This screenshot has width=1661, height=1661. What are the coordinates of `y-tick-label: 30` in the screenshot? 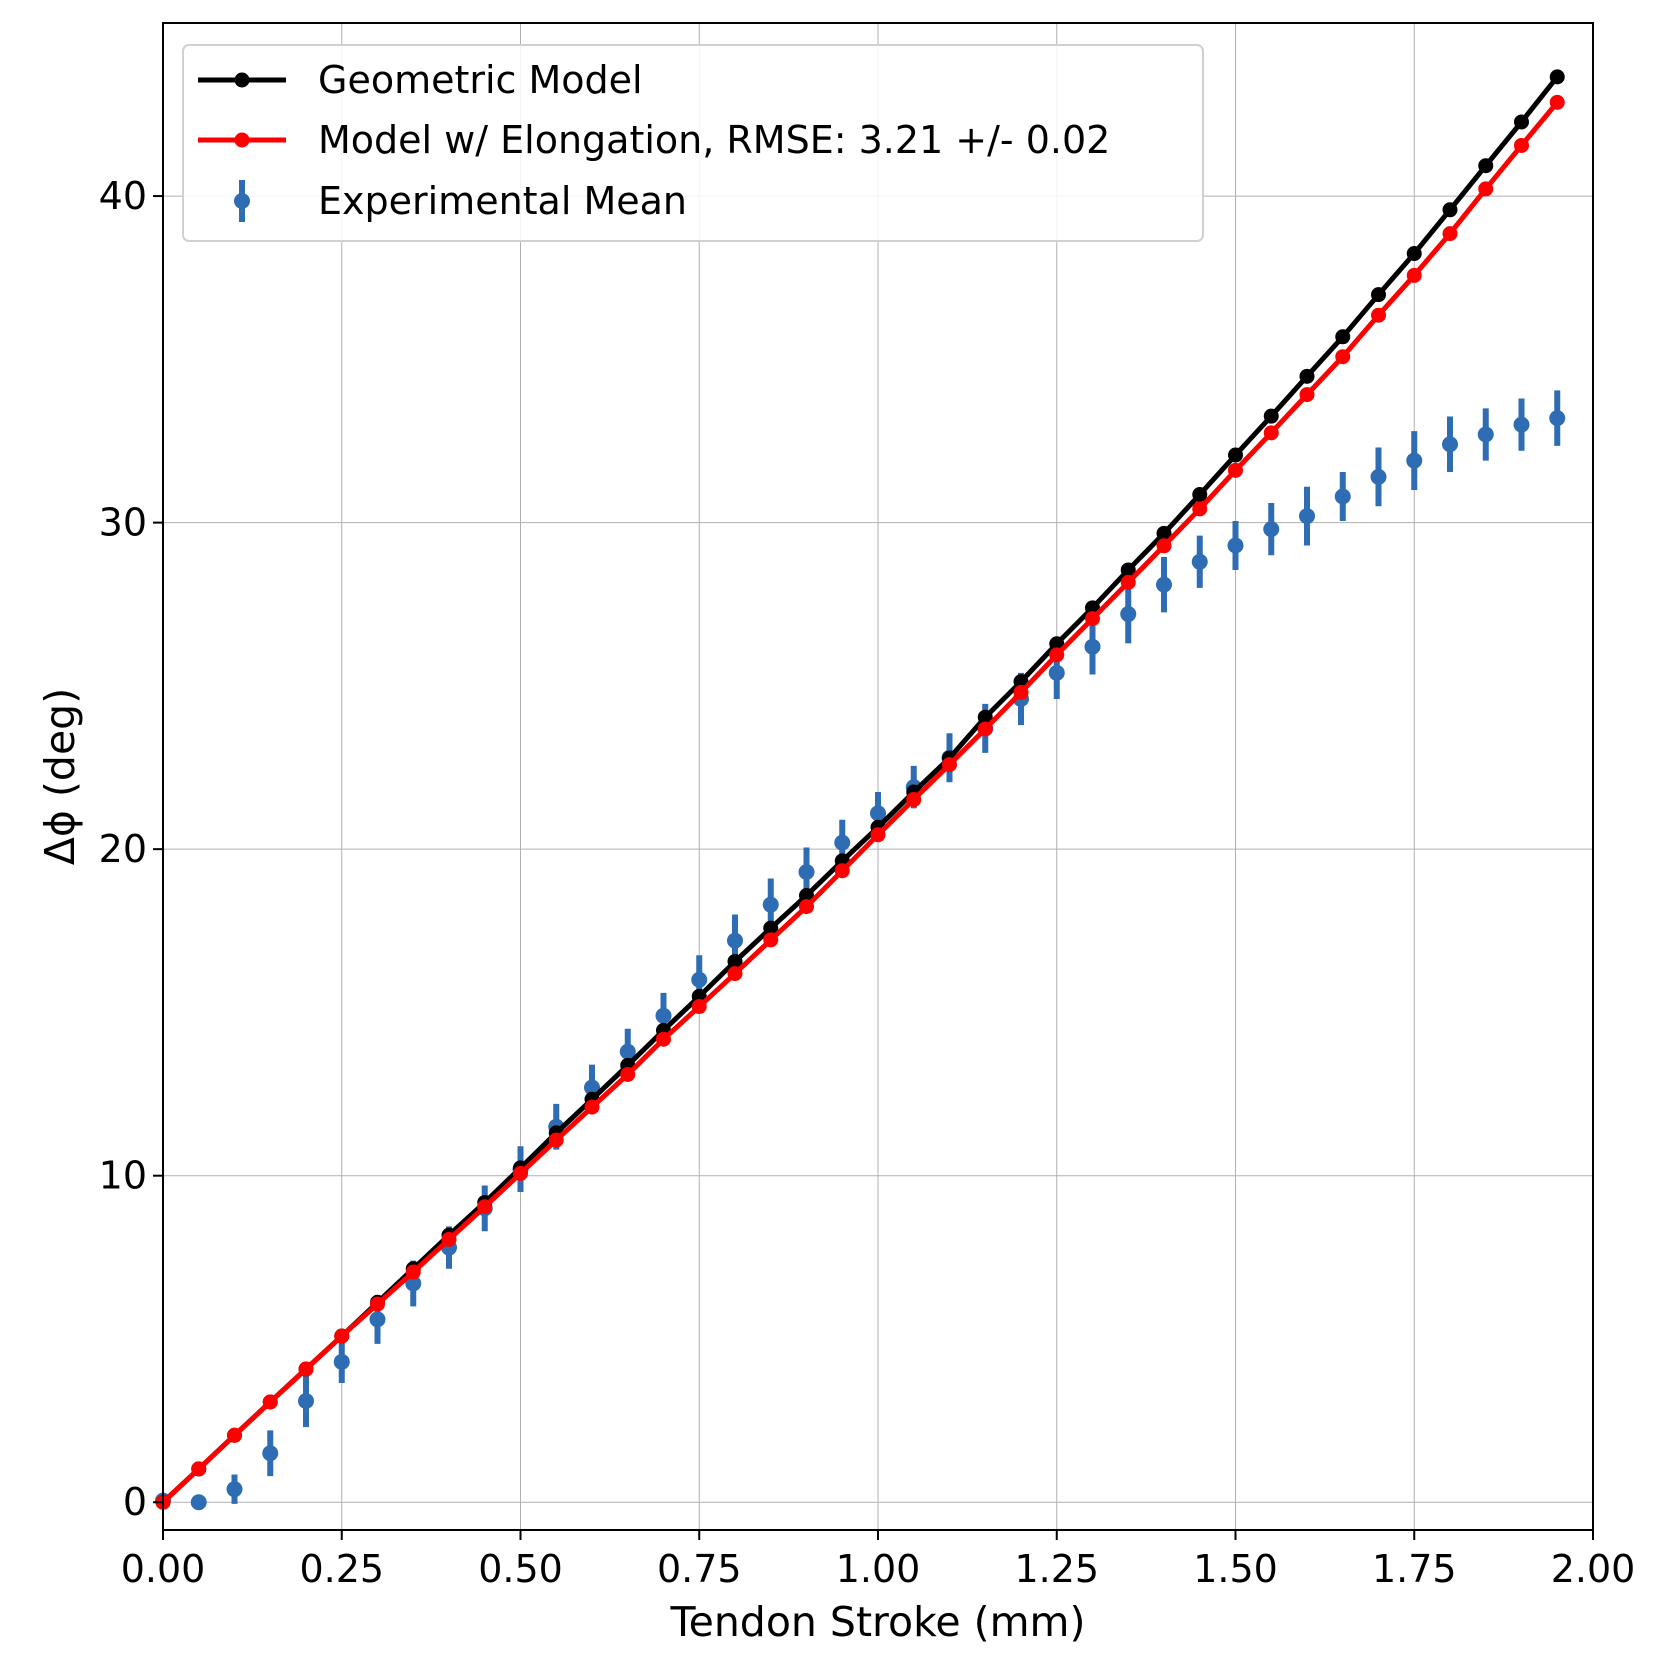 It's located at (123, 523).